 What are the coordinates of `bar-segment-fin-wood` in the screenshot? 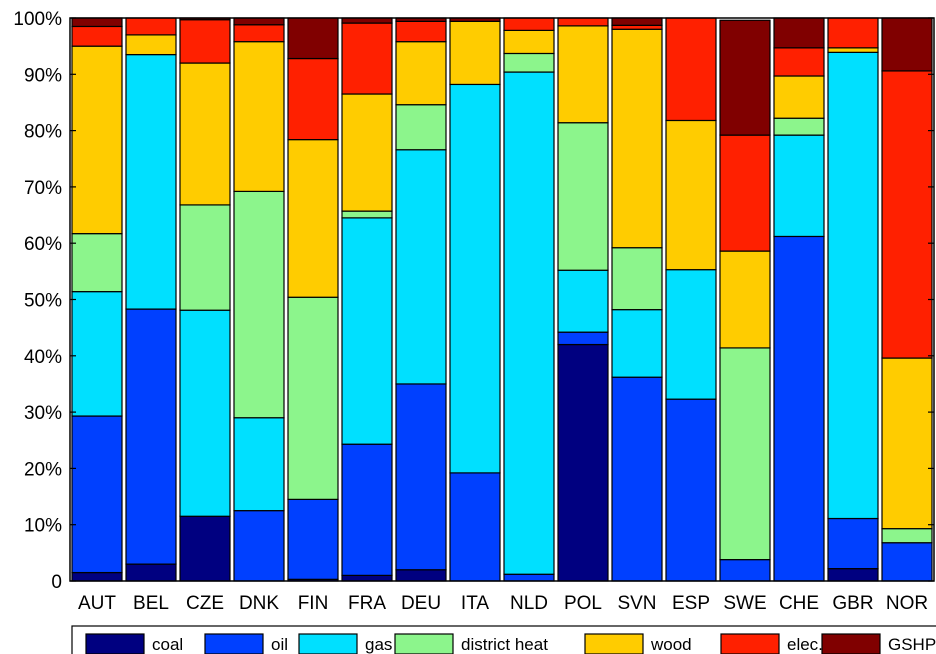 It's located at (313, 218).